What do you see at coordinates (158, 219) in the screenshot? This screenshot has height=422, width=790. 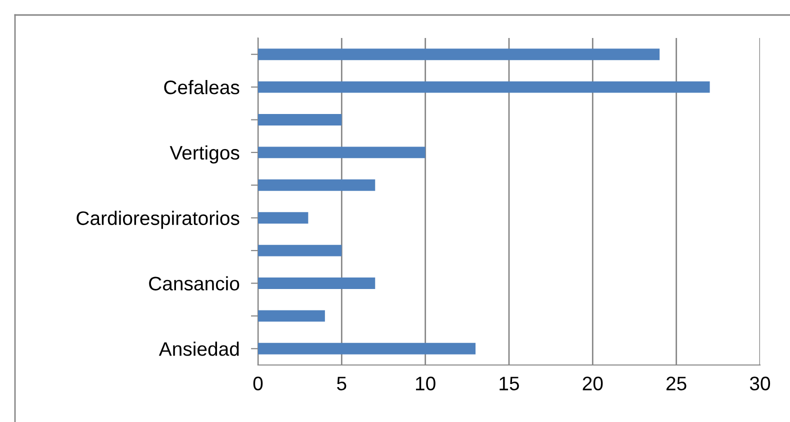 I see `y-tick-label: Cardiorespiratorios` at bounding box center [158, 219].